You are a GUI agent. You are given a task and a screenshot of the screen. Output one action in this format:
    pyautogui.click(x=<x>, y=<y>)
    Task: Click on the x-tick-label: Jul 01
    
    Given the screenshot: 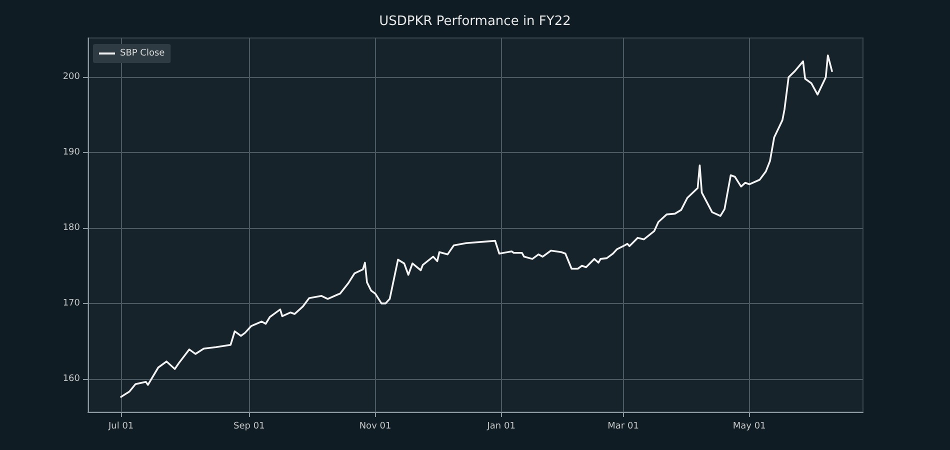 What is the action you would take?
    pyautogui.click(x=120, y=427)
    